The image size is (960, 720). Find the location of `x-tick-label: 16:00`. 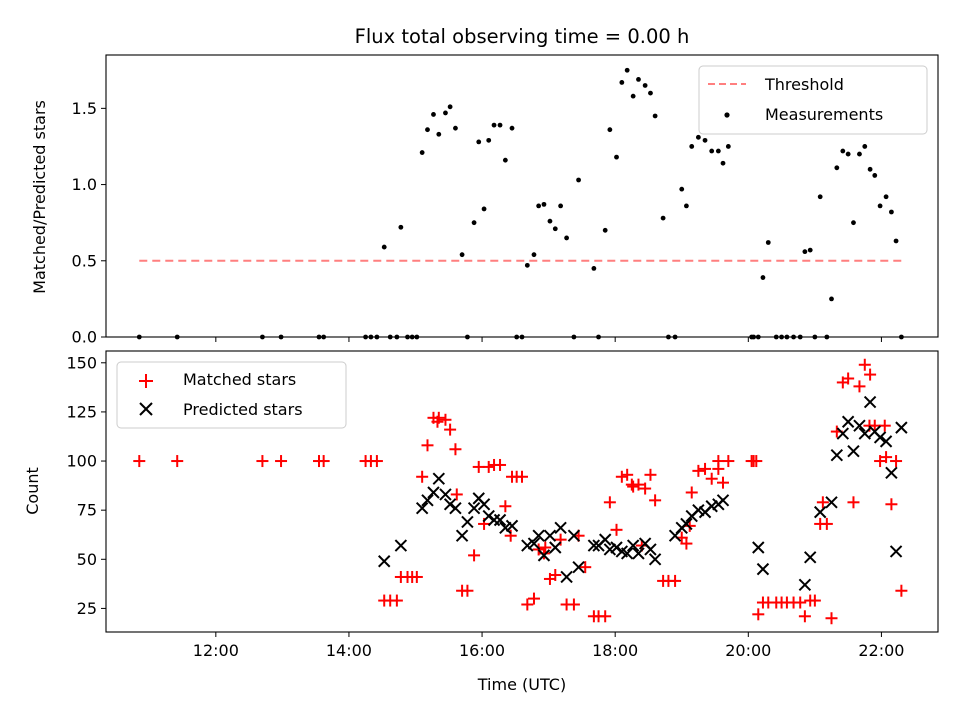

x-tick-label: 16:00 is located at coordinates (482, 650).